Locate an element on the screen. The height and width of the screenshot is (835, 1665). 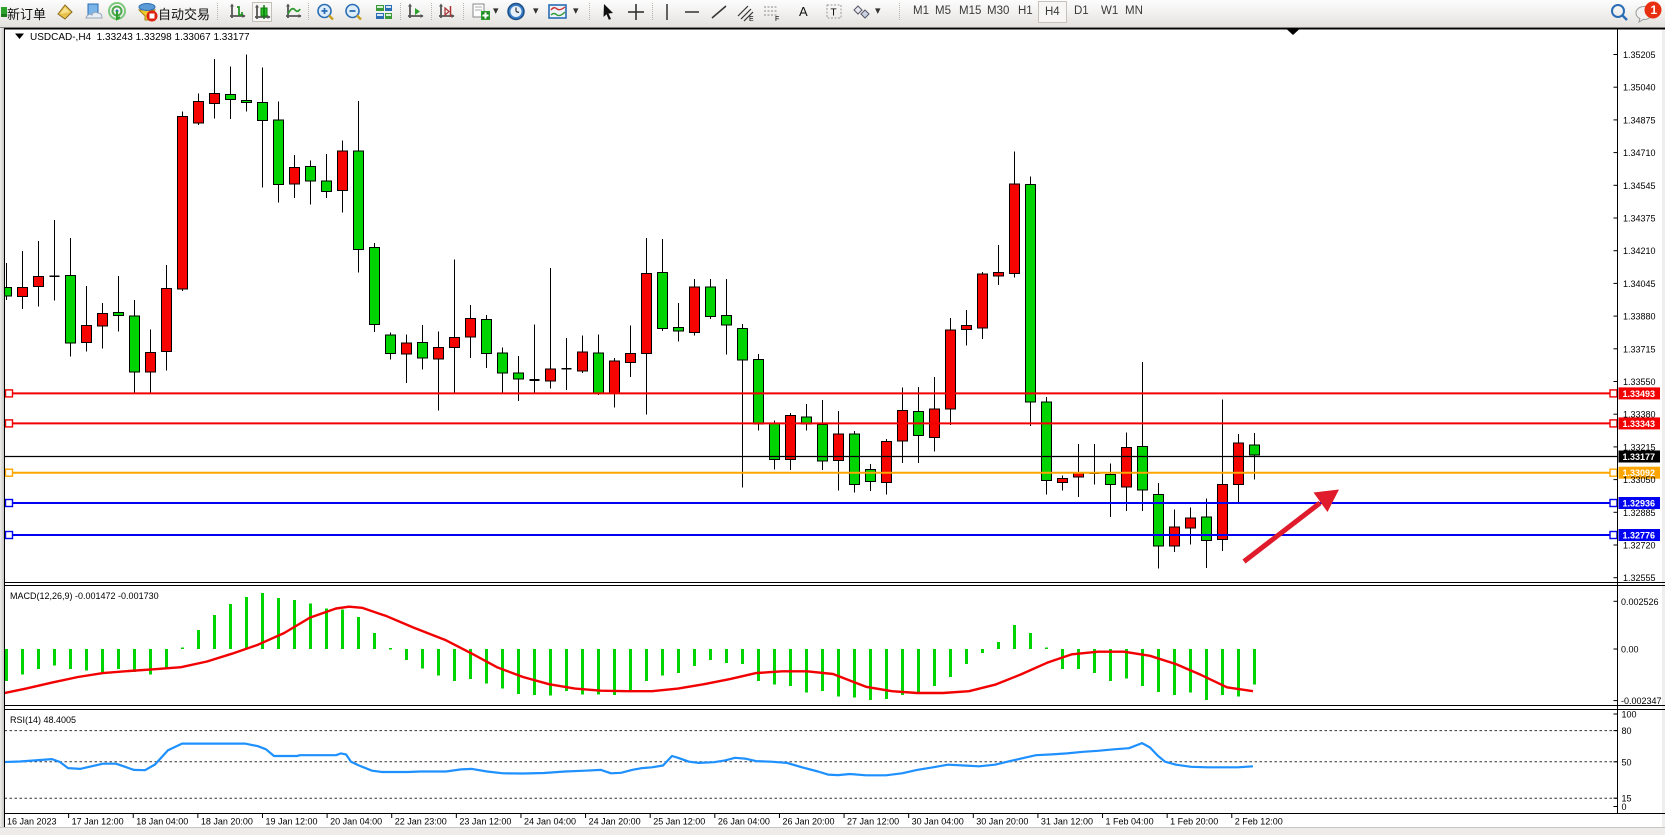
svg-text: 19 Jan 12:00 is located at coordinates (291, 822).